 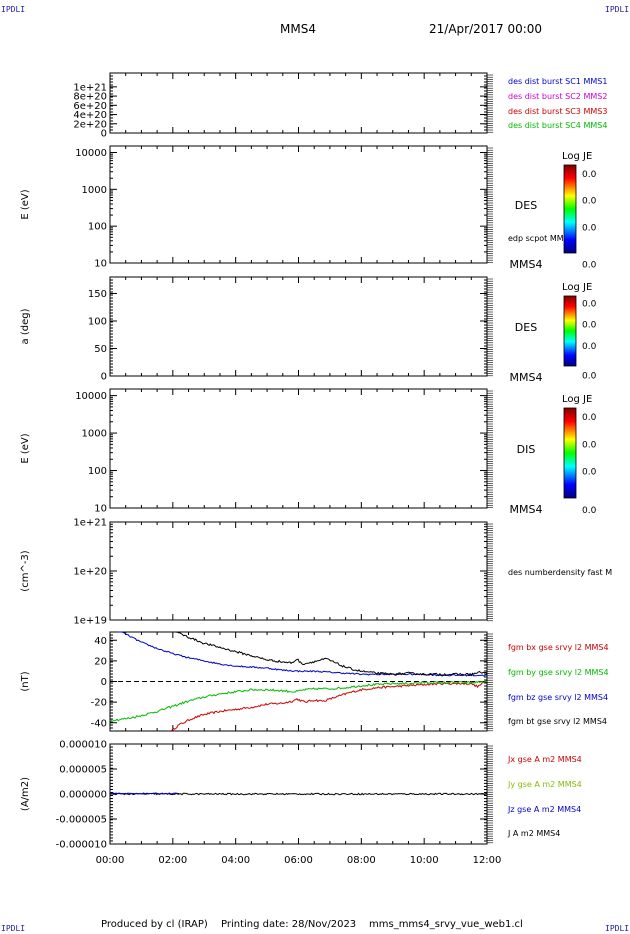 I want to click on spacecraft-title: MMS4, so click(x=298, y=29).